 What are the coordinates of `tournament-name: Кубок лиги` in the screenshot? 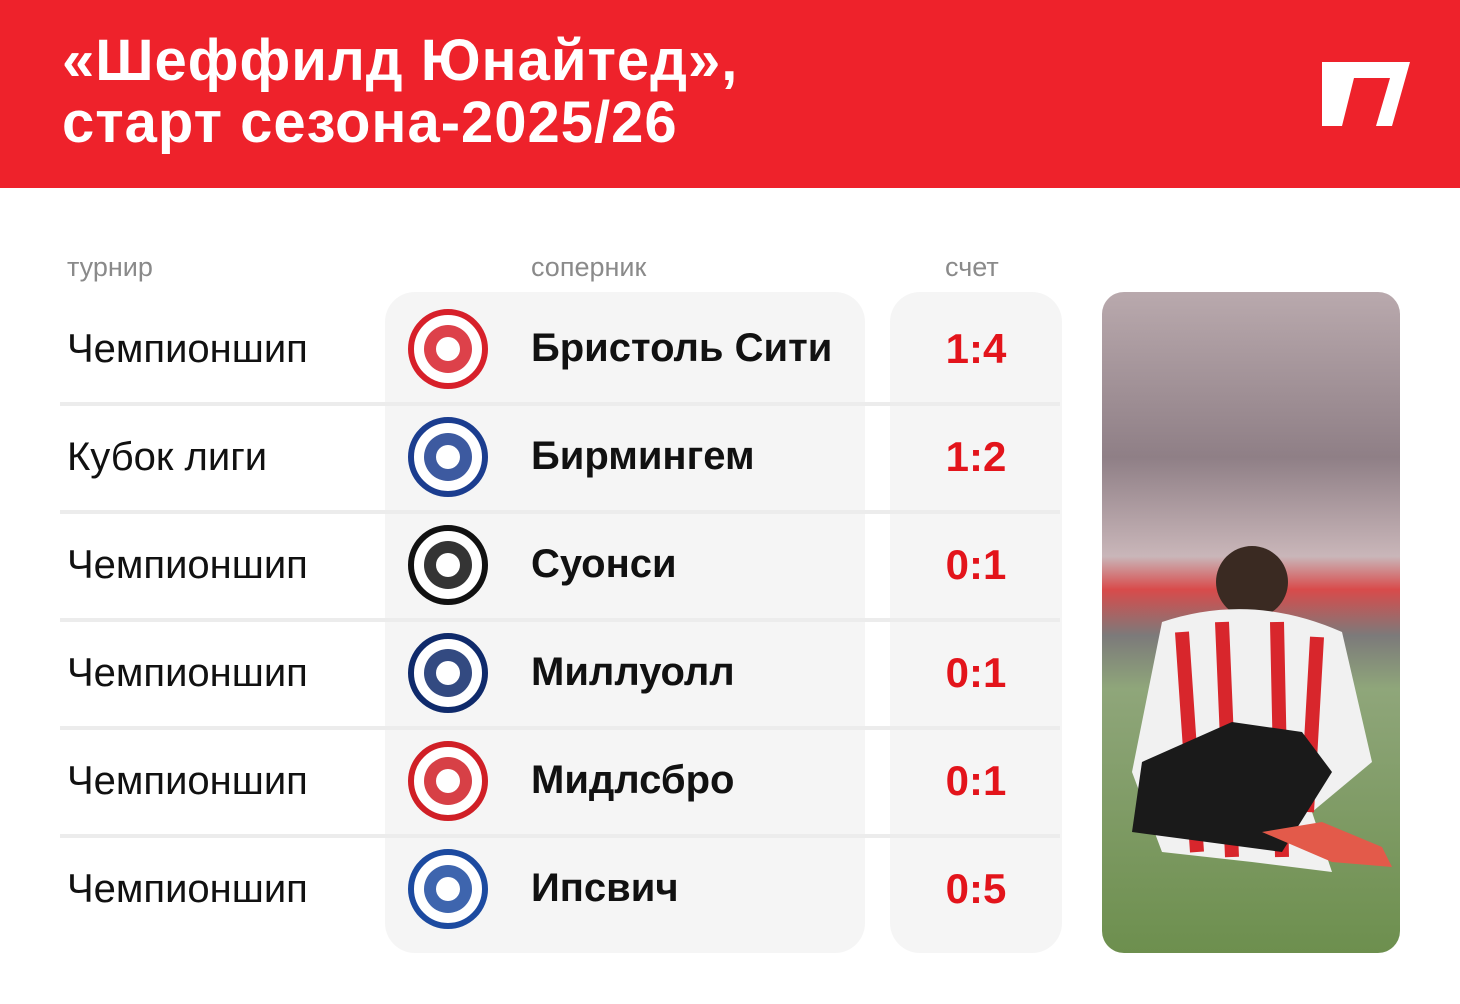 It's located at (167, 457).